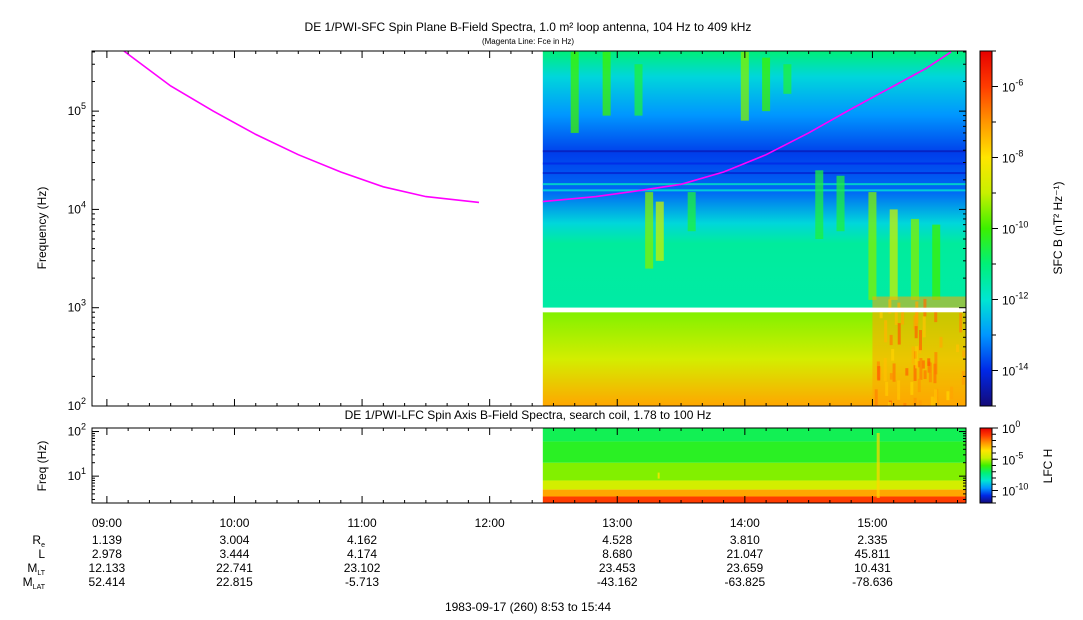 The width and height of the screenshot is (1083, 620). I want to click on sfc-y-tick-label: 10², so click(77, 404).